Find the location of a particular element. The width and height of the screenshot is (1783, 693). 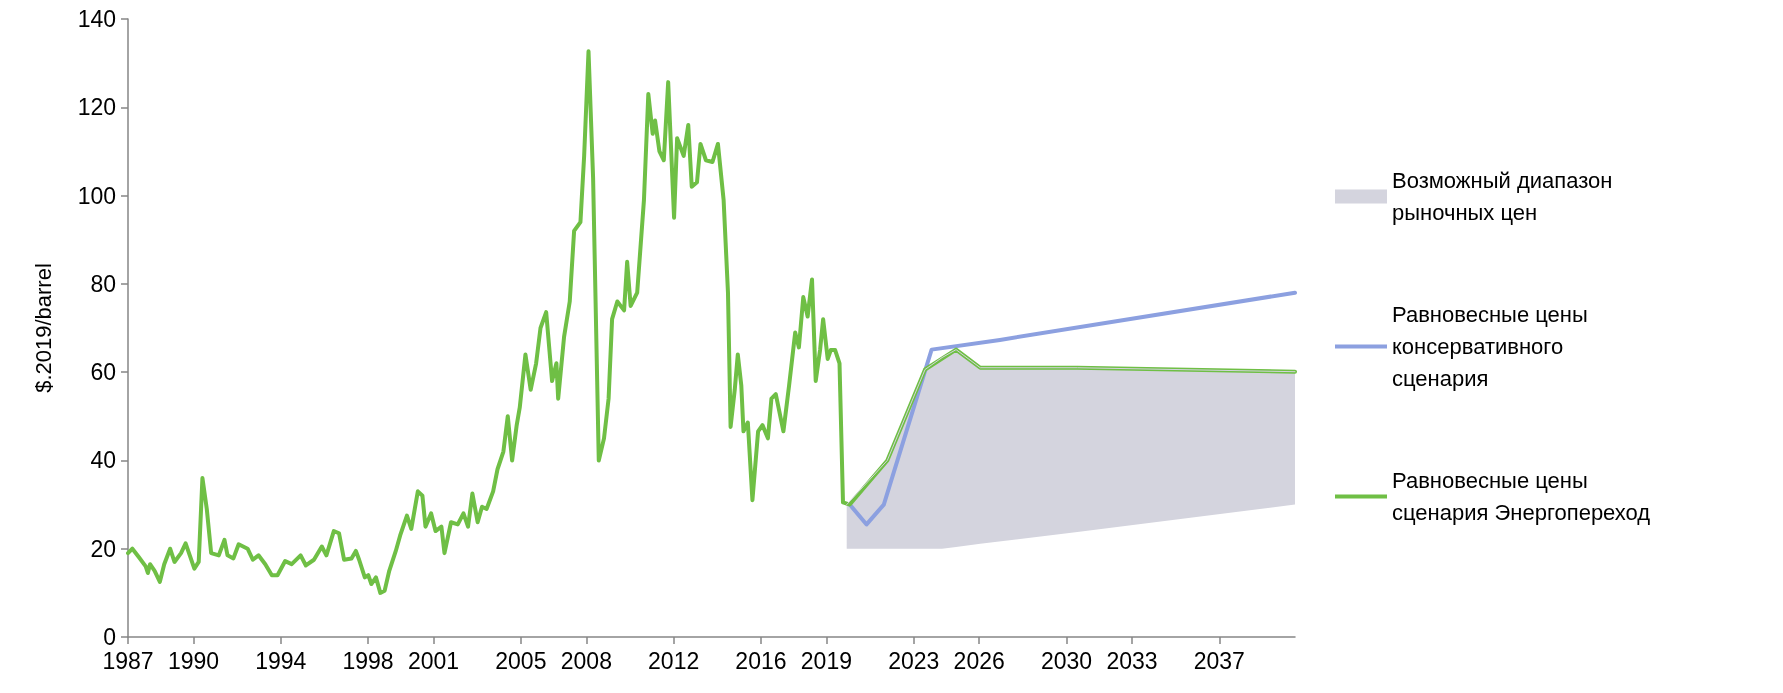

y-tick-label: 120 is located at coordinates (96, 107).